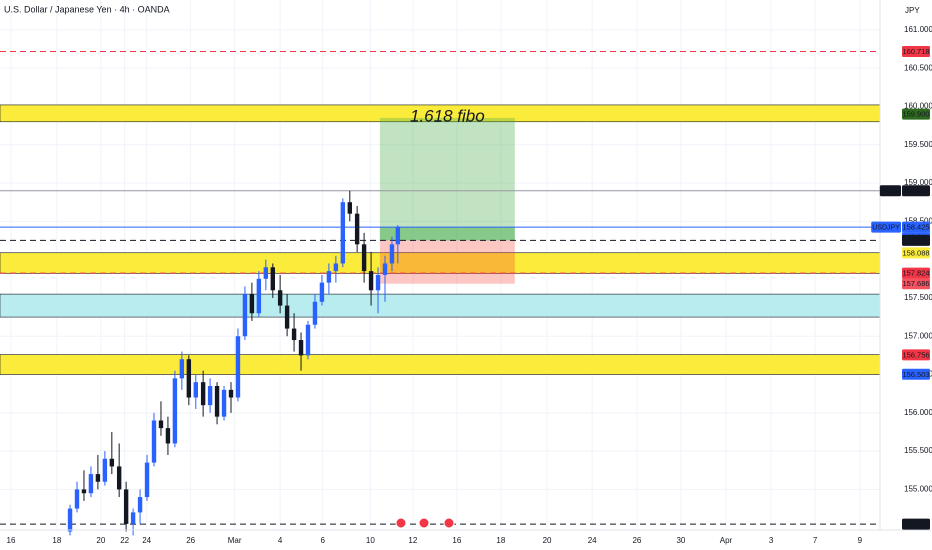 The width and height of the screenshot is (932, 550). I want to click on price-badge-label: 154.547, so click(915, 524).